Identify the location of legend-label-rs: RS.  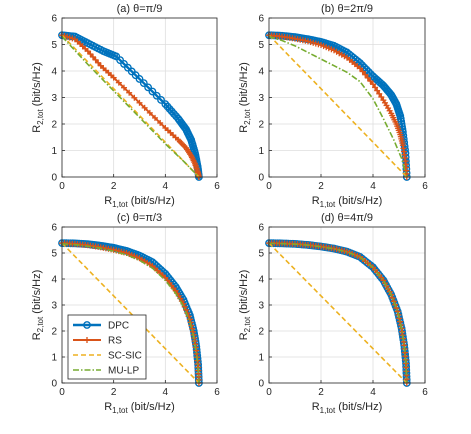
(115, 341).